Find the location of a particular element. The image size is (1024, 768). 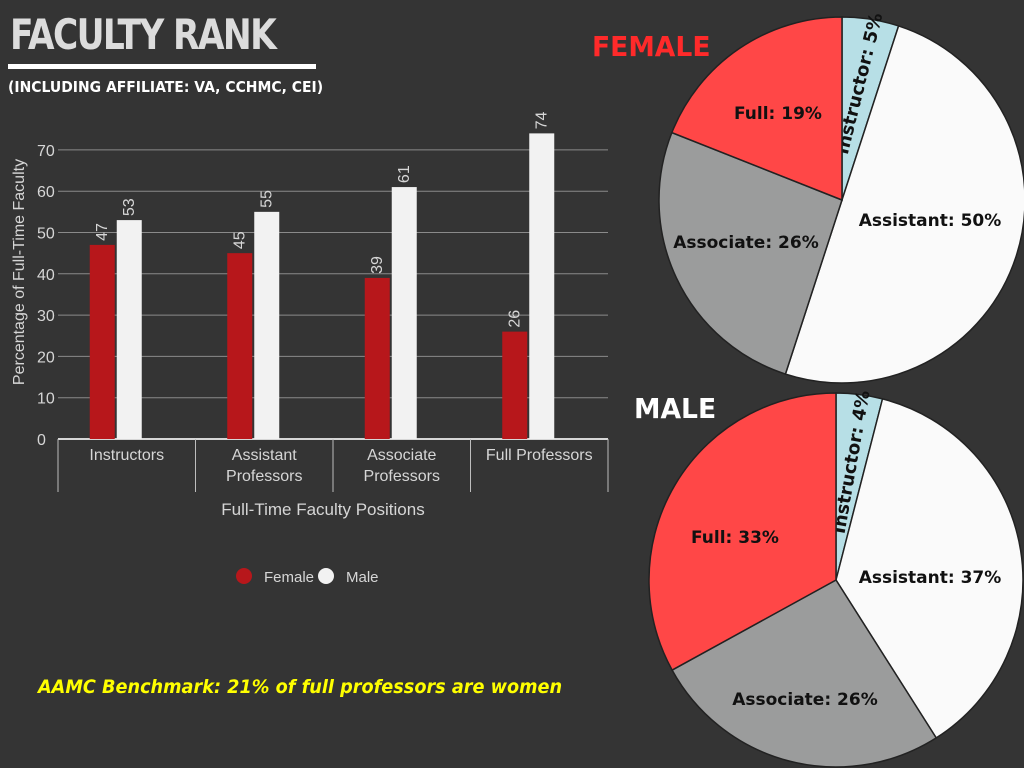

pie-label-full: Full: 19% is located at coordinates (778, 114).